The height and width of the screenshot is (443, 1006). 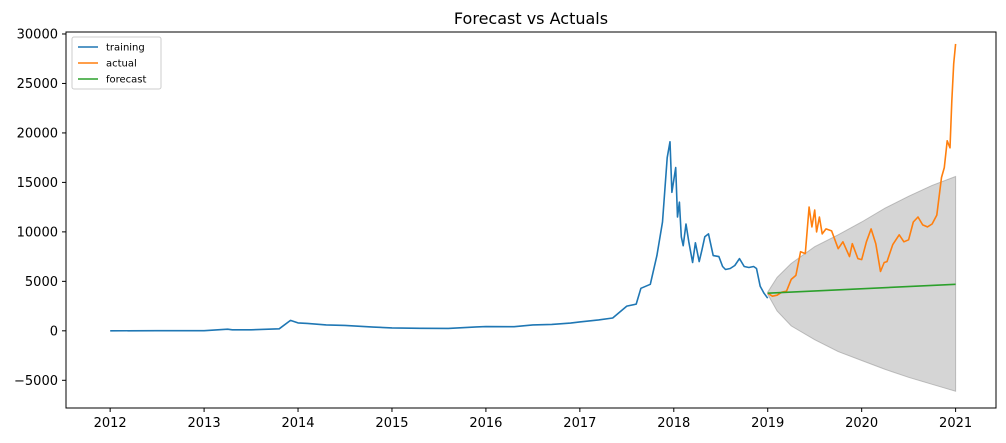 I want to click on confidence-band-layer, so click(x=862, y=283).